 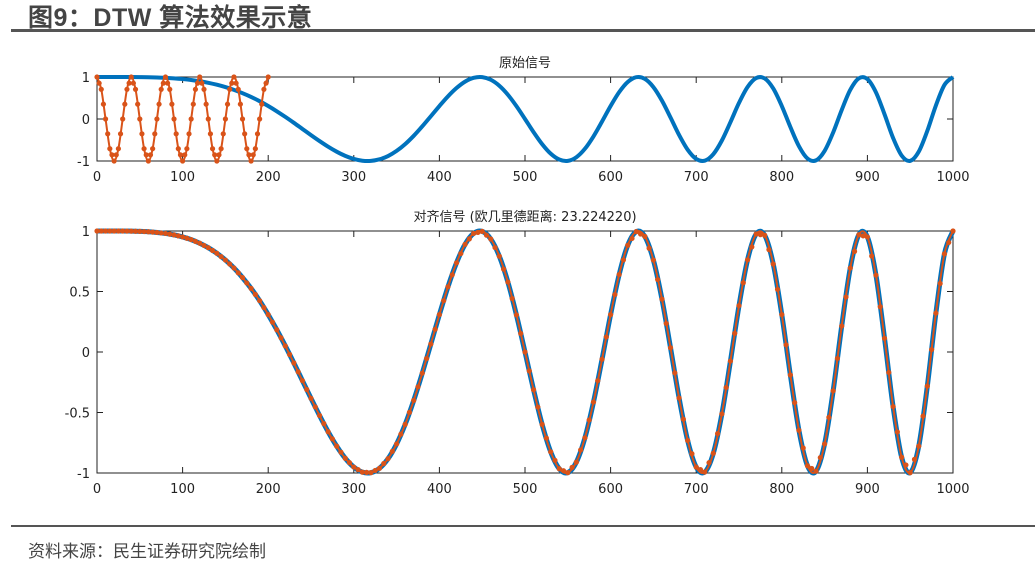 I want to click on series-line-blue, so click(x=525, y=119).